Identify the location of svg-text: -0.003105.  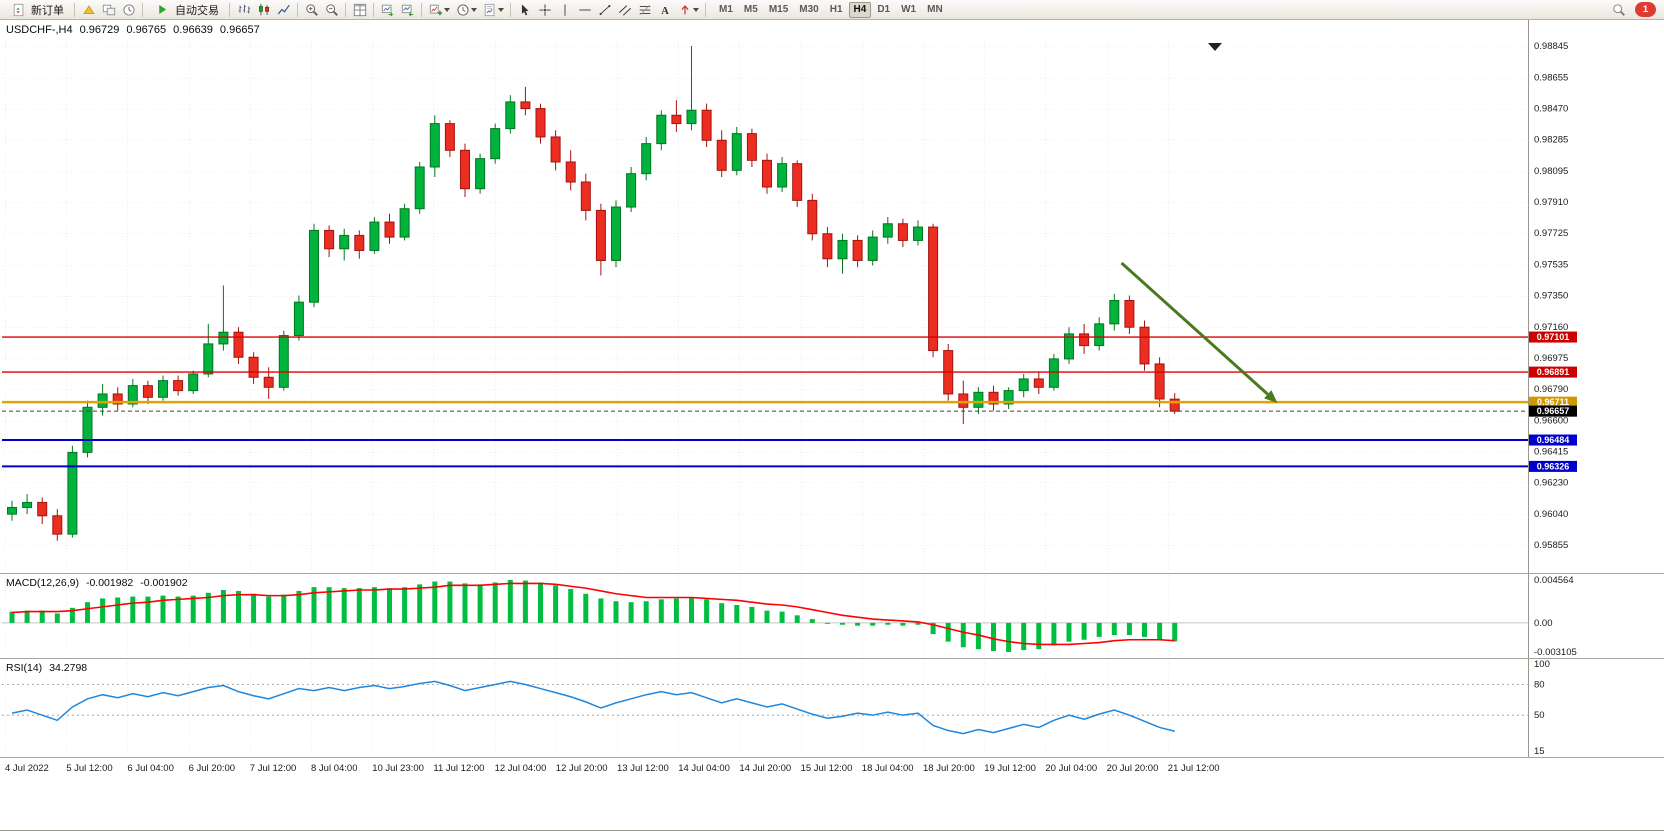
(1555, 652).